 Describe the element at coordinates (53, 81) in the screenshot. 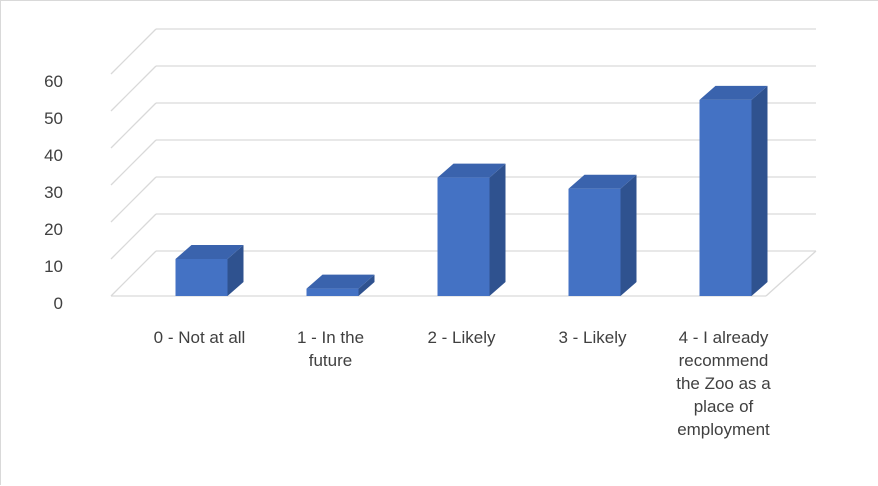

I see `y-tick-label: 60` at that location.